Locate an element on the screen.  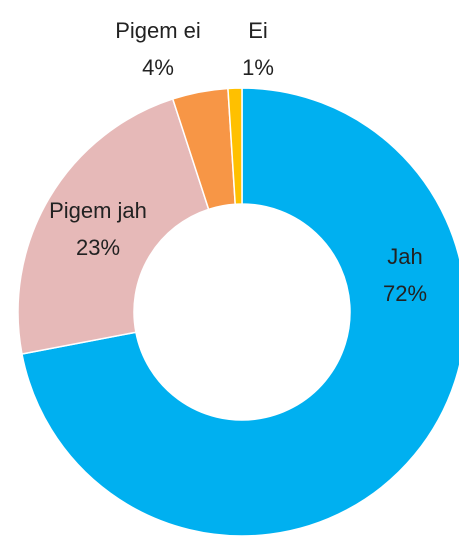
donut-slice is located at coordinates (235, 146).